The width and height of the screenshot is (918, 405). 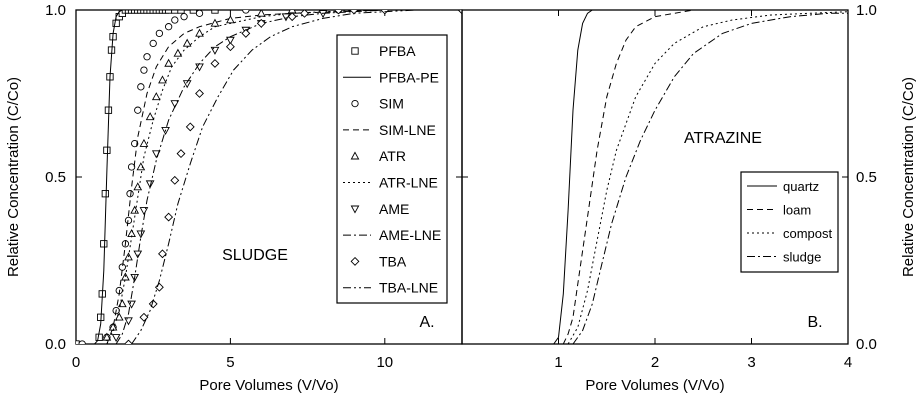 I want to click on legend-label: TBA, so click(x=393, y=261).